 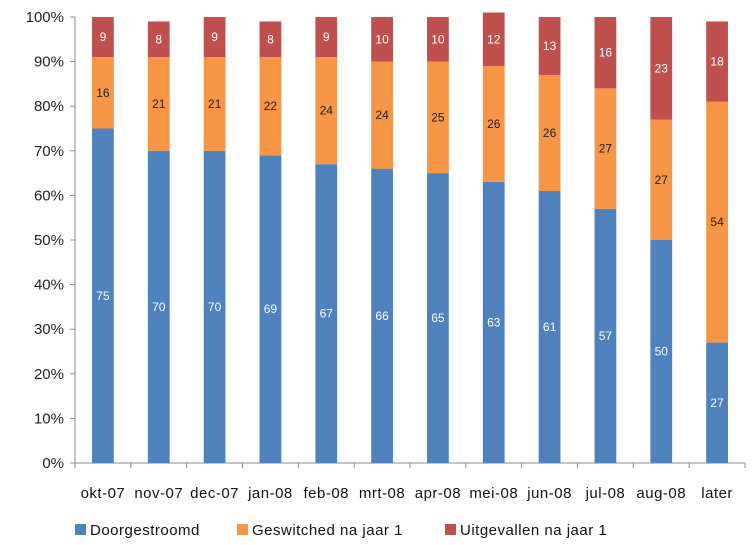 What do you see at coordinates (49, 418) in the screenshot?
I see `y-tick-label: 10%` at bounding box center [49, 418].